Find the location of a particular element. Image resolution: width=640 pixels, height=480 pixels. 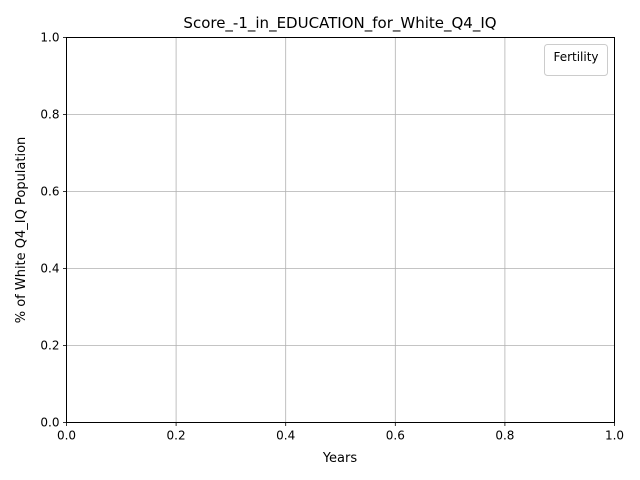

y-tick-label: 1.0 is located at coordinates (49, 38).